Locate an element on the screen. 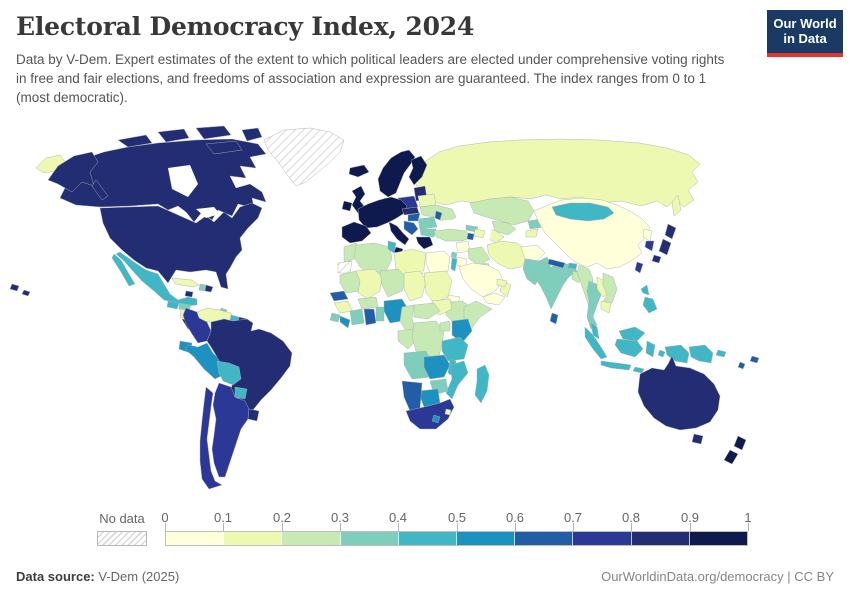  region-syria is located at coordinates (463, 247).